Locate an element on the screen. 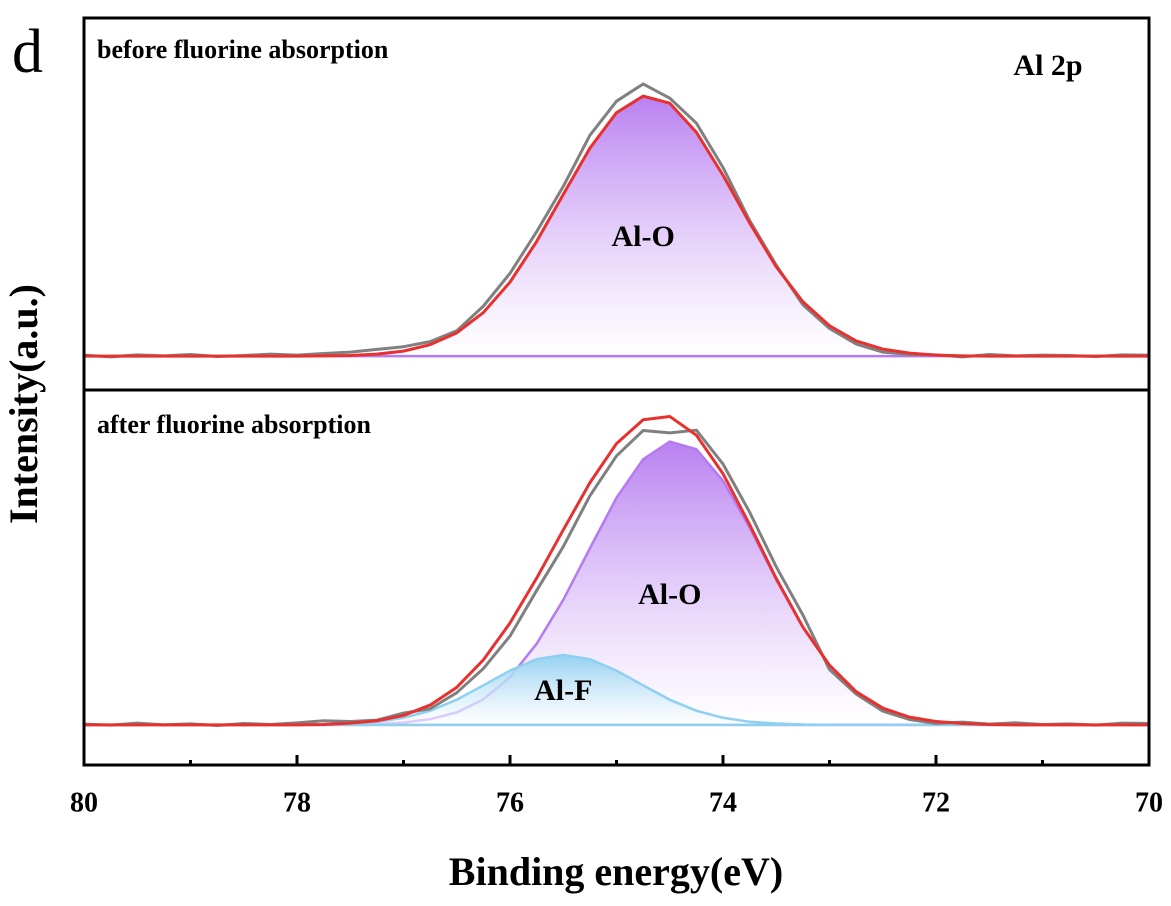 This screenshot has width=1171, height=906. x-tick-label: 78 is located at coordinates (297, 802).